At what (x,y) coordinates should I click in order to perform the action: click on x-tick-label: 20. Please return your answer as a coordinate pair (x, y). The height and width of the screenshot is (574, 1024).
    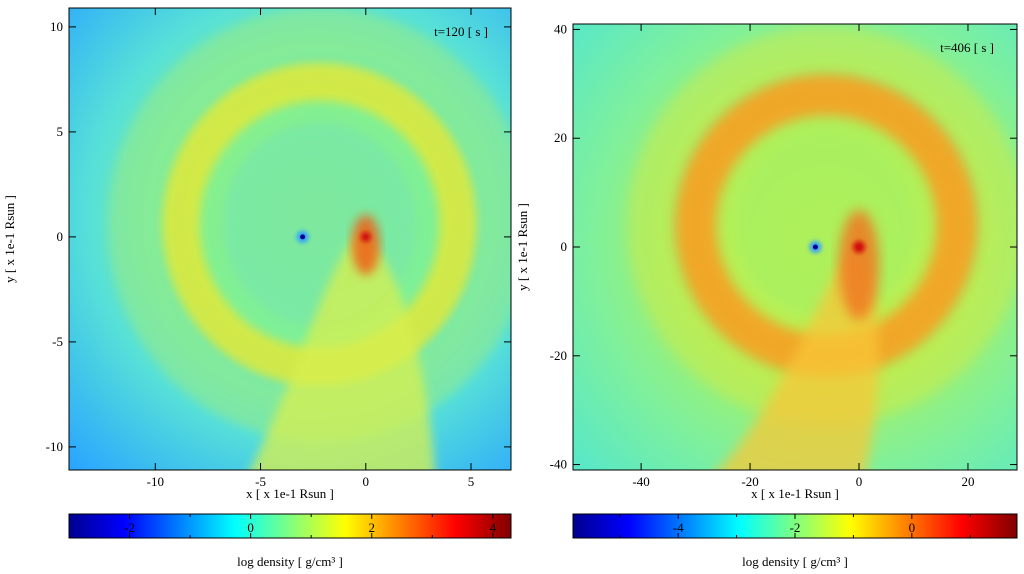
    Looking at the image, I should click on (967, 481).